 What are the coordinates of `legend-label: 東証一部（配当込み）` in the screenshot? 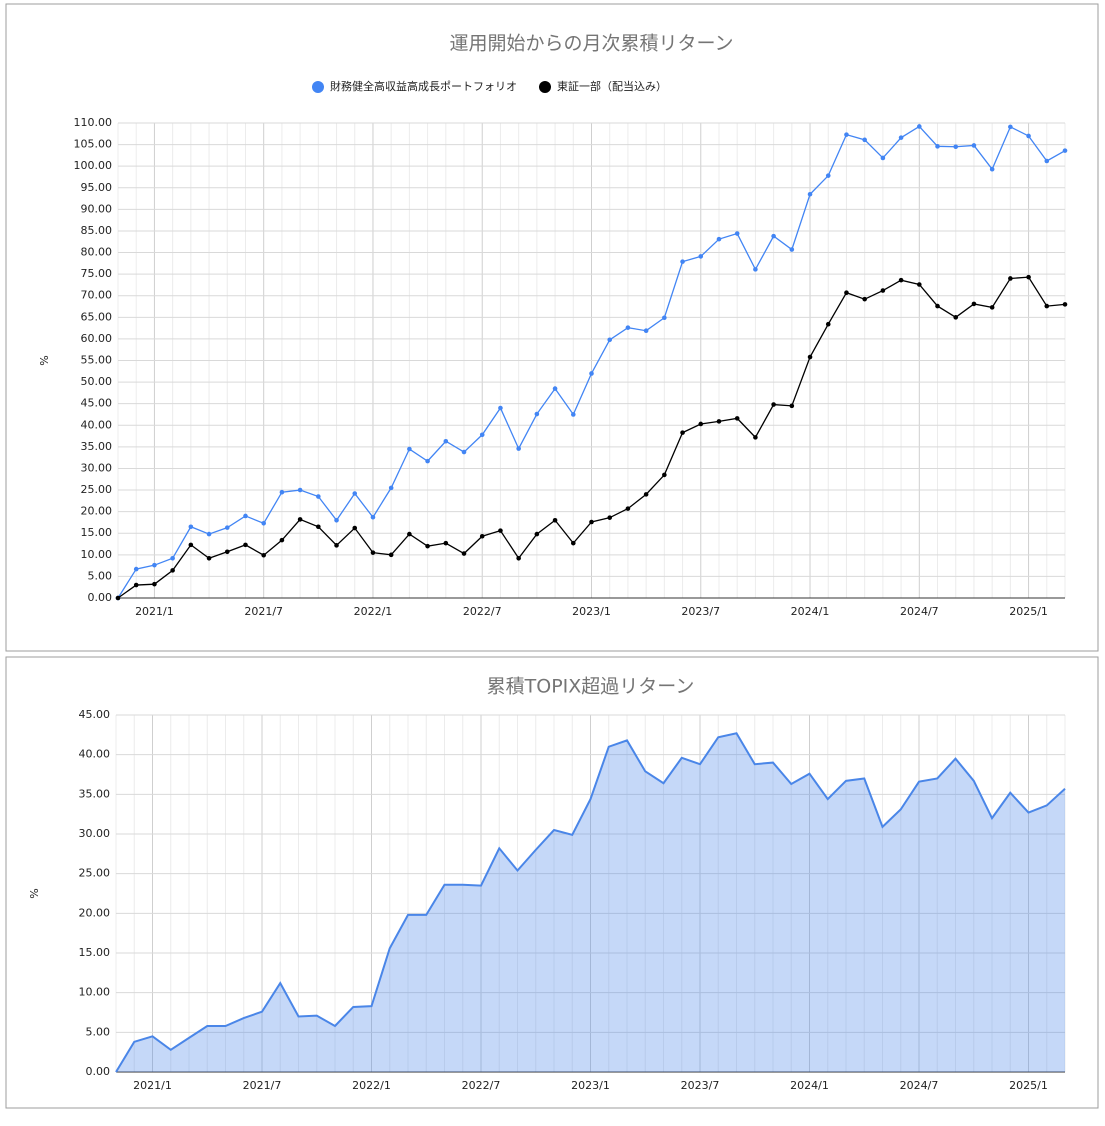 It's located at (612, 86).